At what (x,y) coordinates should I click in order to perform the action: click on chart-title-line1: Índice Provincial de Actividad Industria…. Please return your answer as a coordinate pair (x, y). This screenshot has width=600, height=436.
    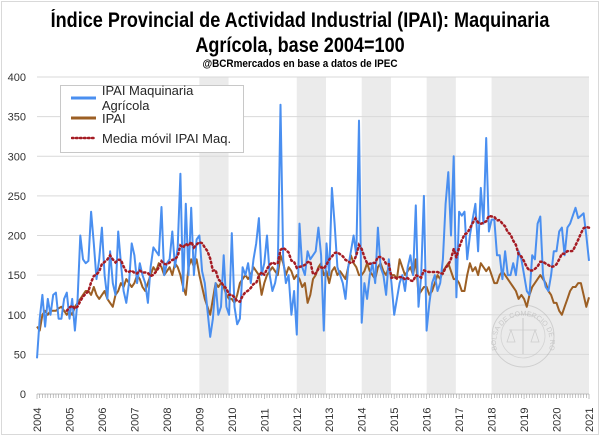
    Looking at the image, I should click on (300, 20).